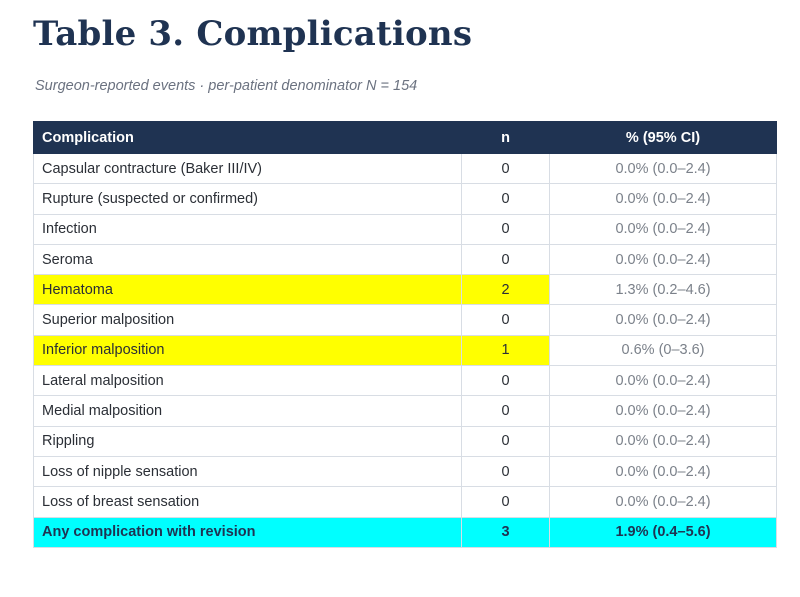 Image resolution: width=800 pixels, height=597 pixels. Describe the element at coordinates (247, 199) in the screenshot. I see `complication-cell: Rupture (suspected or confirmed)` at that location.